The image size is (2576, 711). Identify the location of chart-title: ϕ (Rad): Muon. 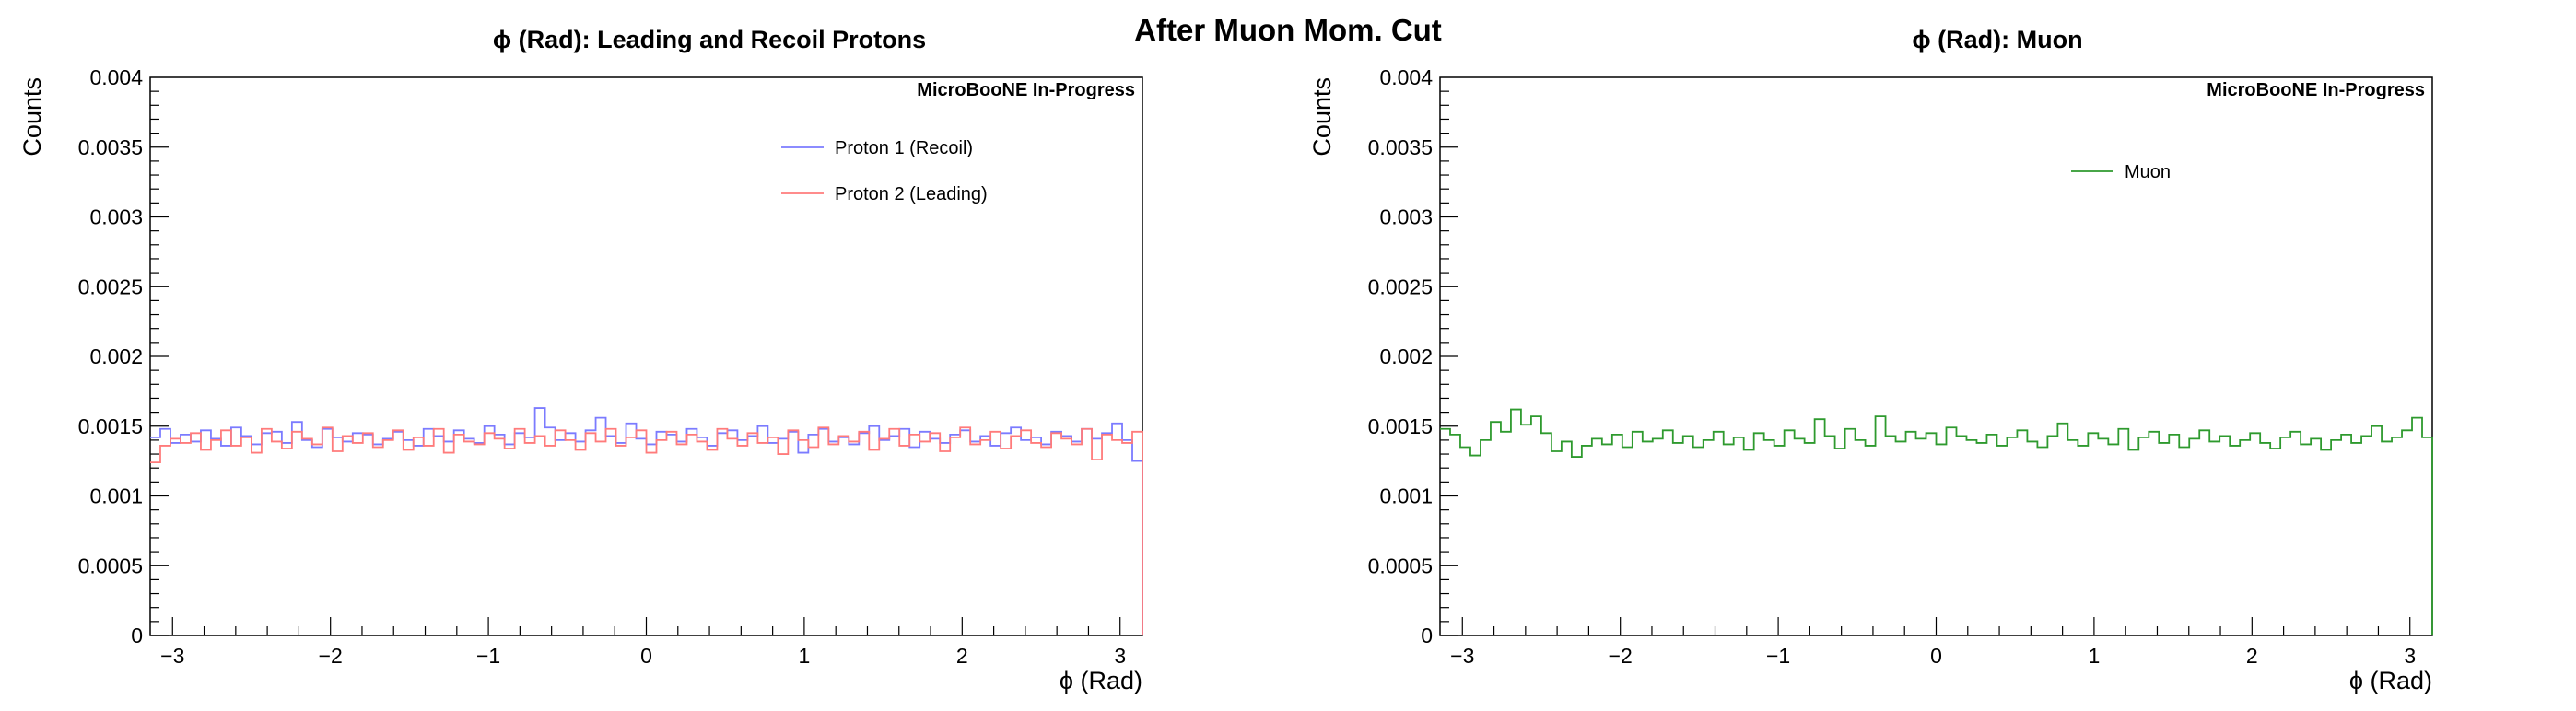
(1997, 39).